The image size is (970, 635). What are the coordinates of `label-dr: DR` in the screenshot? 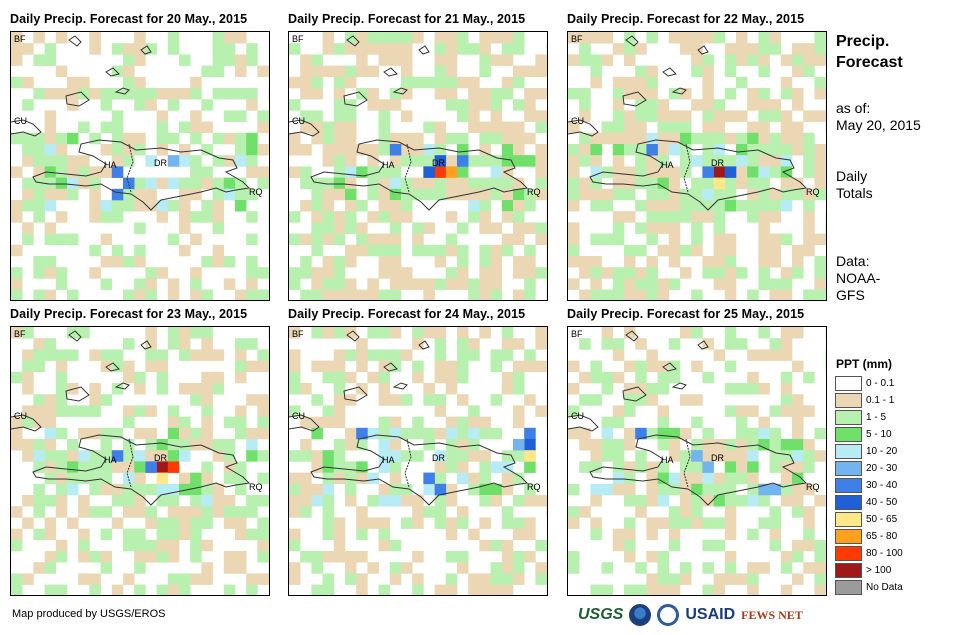 It's located at (438, 163).